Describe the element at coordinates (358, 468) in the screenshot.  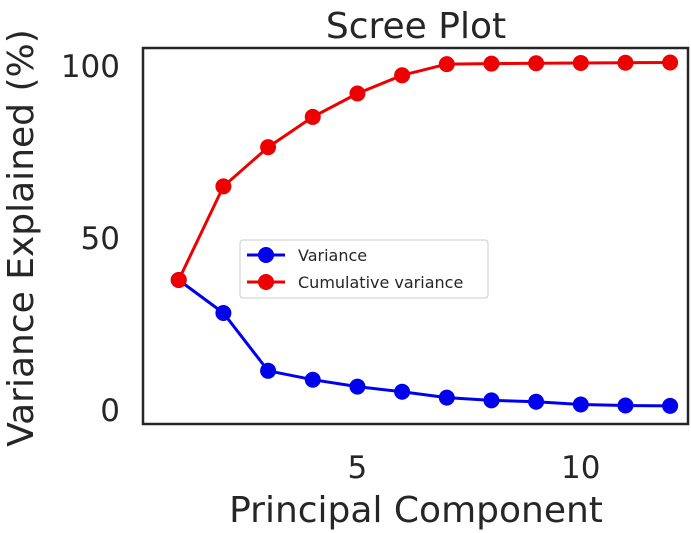
I see `x-tick-label-5: 5` at that location.